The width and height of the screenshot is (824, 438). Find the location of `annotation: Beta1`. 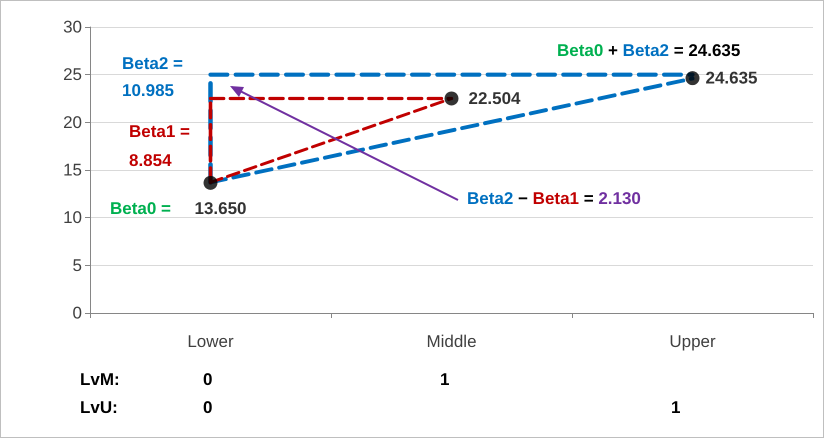

annotation: Beta1 is located at coordinates (555, 198).